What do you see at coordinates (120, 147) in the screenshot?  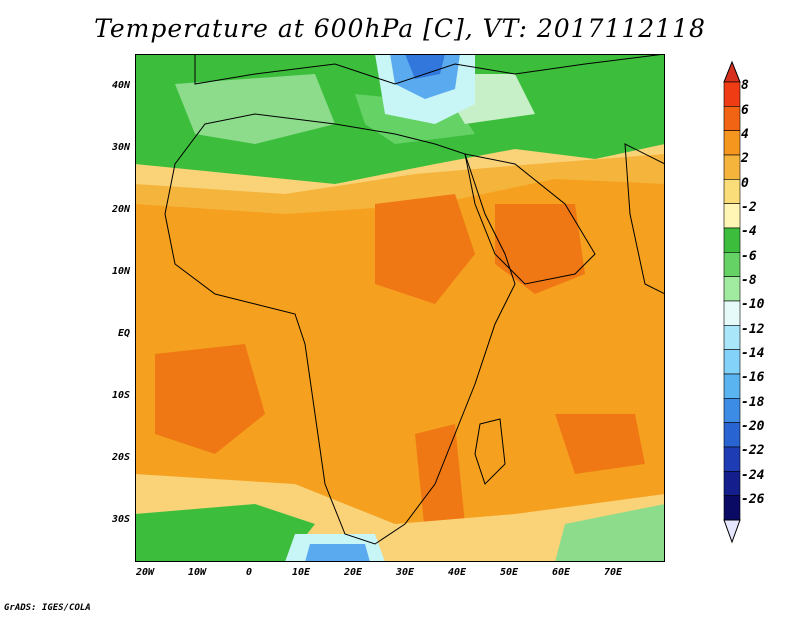 I see `lat-label-30n: 30N` at bounding box center [120, 147].